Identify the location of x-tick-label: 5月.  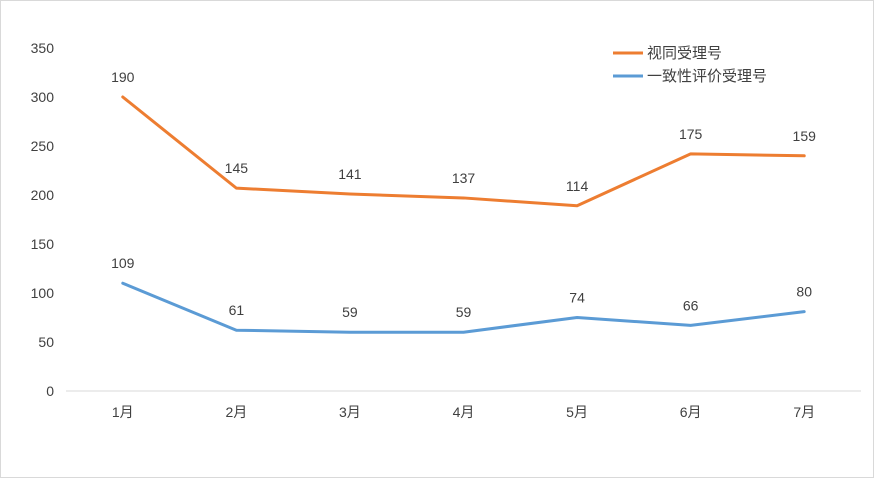
(577, 412).